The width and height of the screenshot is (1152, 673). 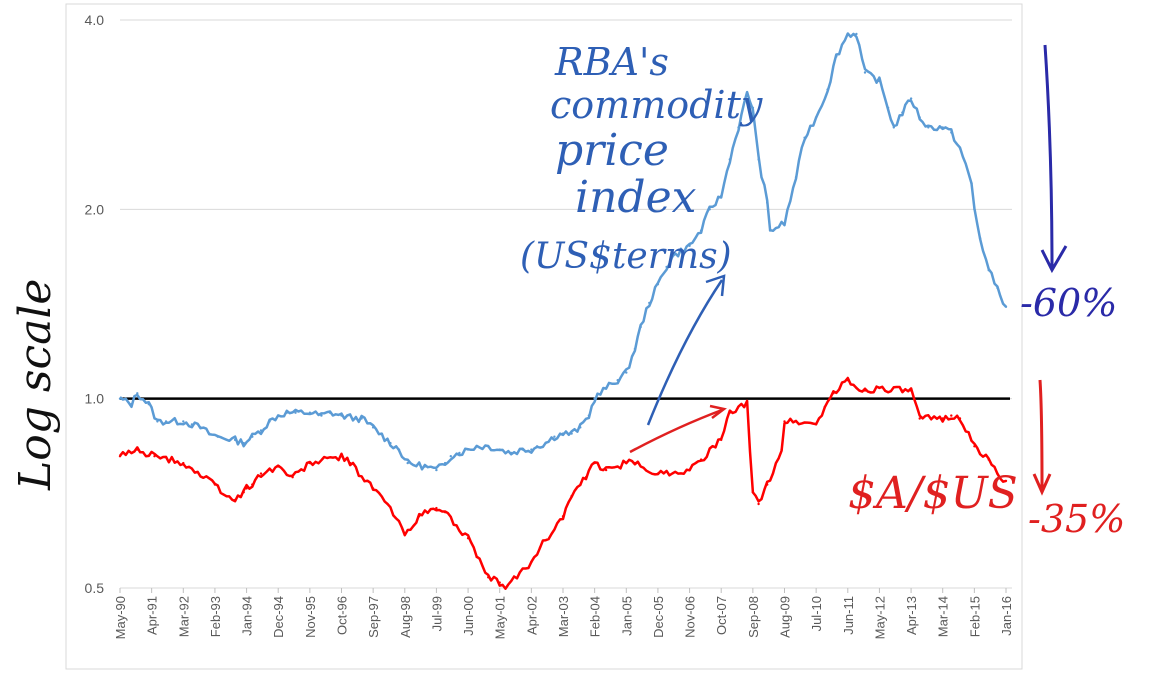 I want to click on x-tick-label: Jul-99, so click(x=436, y=613).